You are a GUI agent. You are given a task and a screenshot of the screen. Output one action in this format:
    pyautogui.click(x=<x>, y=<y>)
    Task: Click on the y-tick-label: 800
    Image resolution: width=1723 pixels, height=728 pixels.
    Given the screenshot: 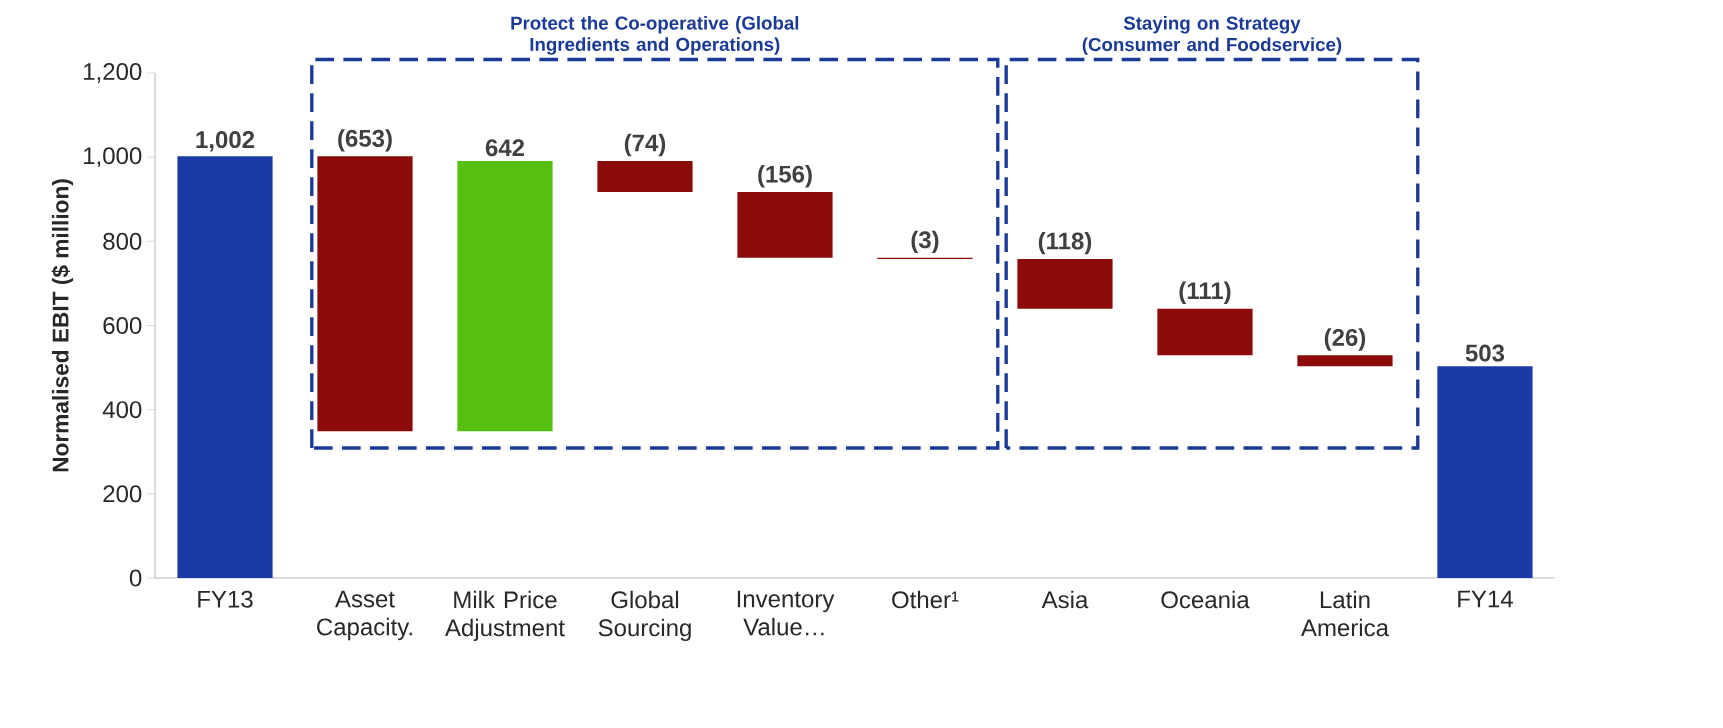 What is the action you would take?
    pyautogui.click(x=122, y=241)
    